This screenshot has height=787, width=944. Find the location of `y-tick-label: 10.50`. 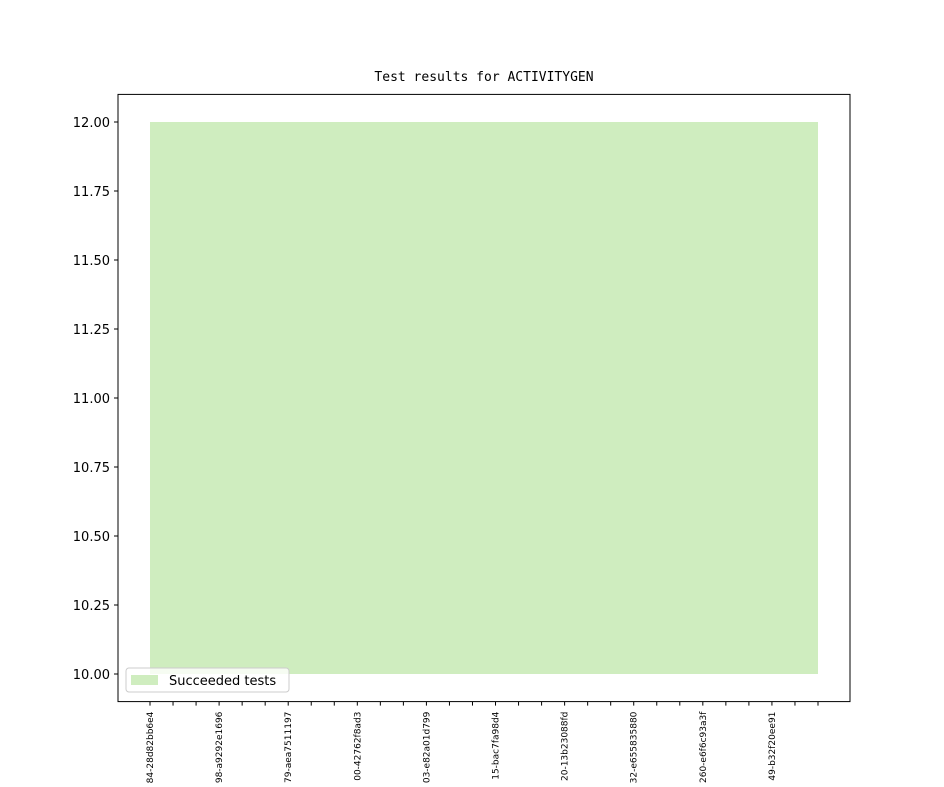

y-tick-label: 10.50 is located at coordinates (91, 537).